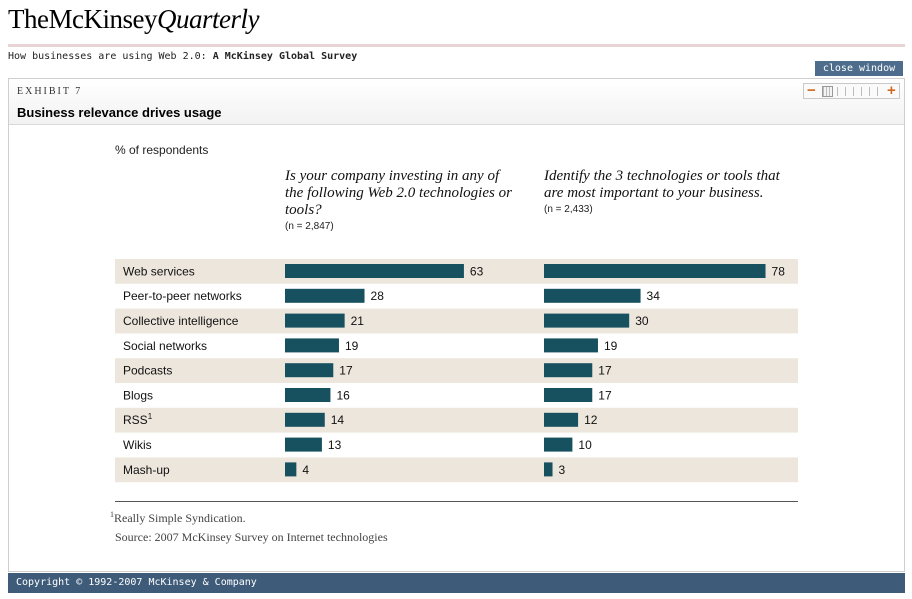 Image resolution: width=912 pixels, height=599 pixels. What do you see at coordinates (358, 321) in the screenshot?
I see `data-label-series-1: 21` at bounding box center [358, 321].